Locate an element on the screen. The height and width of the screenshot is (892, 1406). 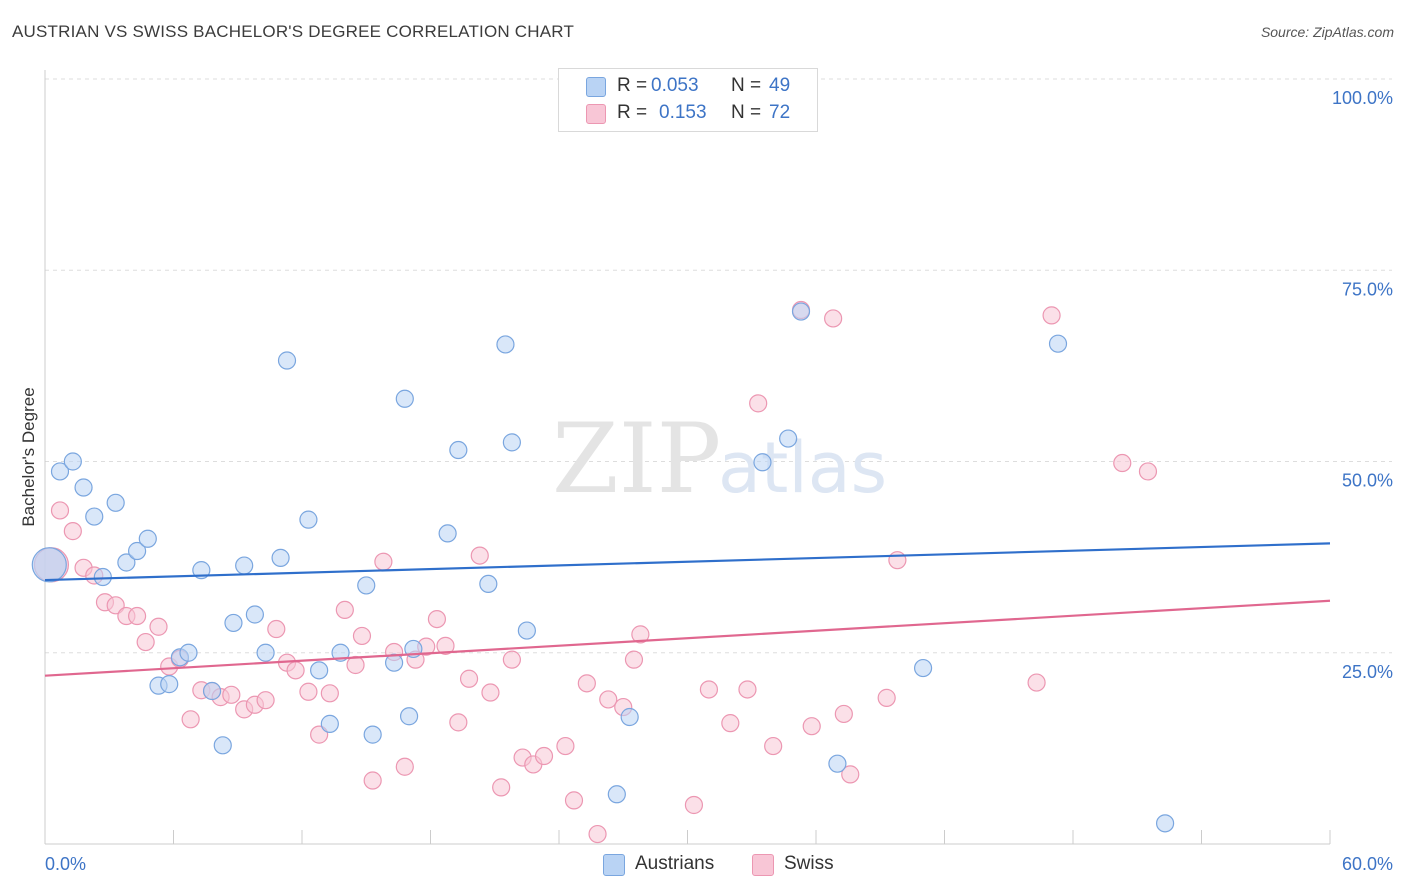
y-tick-label: 50.0% is located at coordinates (1367, 481).